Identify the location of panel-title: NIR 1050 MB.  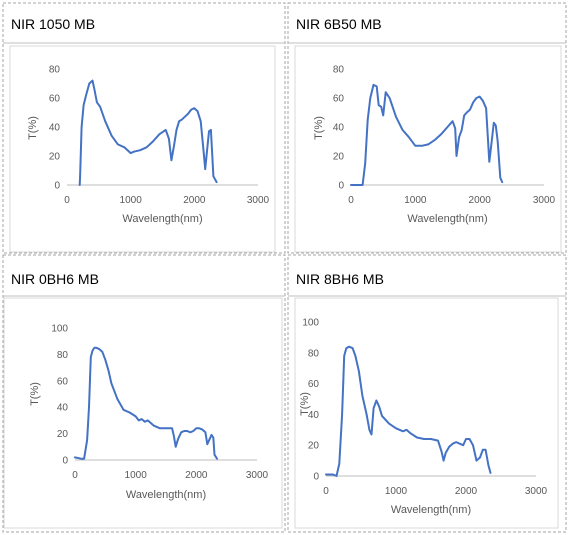
(53, 24).